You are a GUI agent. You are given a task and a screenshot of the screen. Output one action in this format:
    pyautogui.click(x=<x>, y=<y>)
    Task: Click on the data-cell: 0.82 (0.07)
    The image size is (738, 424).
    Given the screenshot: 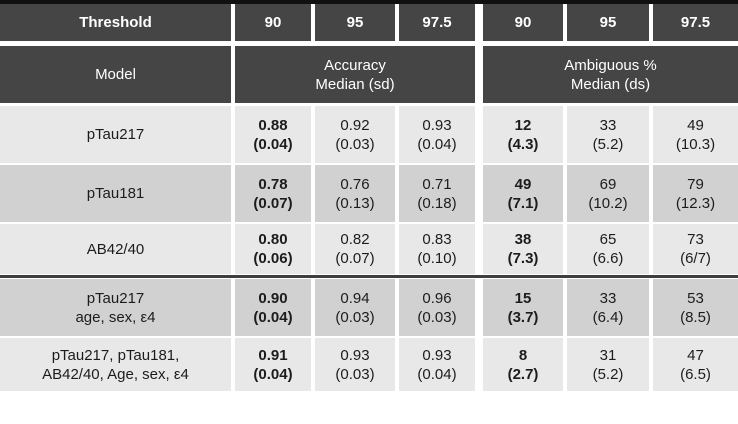 What is the action you would take?
    pyautogui.click(x=355, y=249)
    